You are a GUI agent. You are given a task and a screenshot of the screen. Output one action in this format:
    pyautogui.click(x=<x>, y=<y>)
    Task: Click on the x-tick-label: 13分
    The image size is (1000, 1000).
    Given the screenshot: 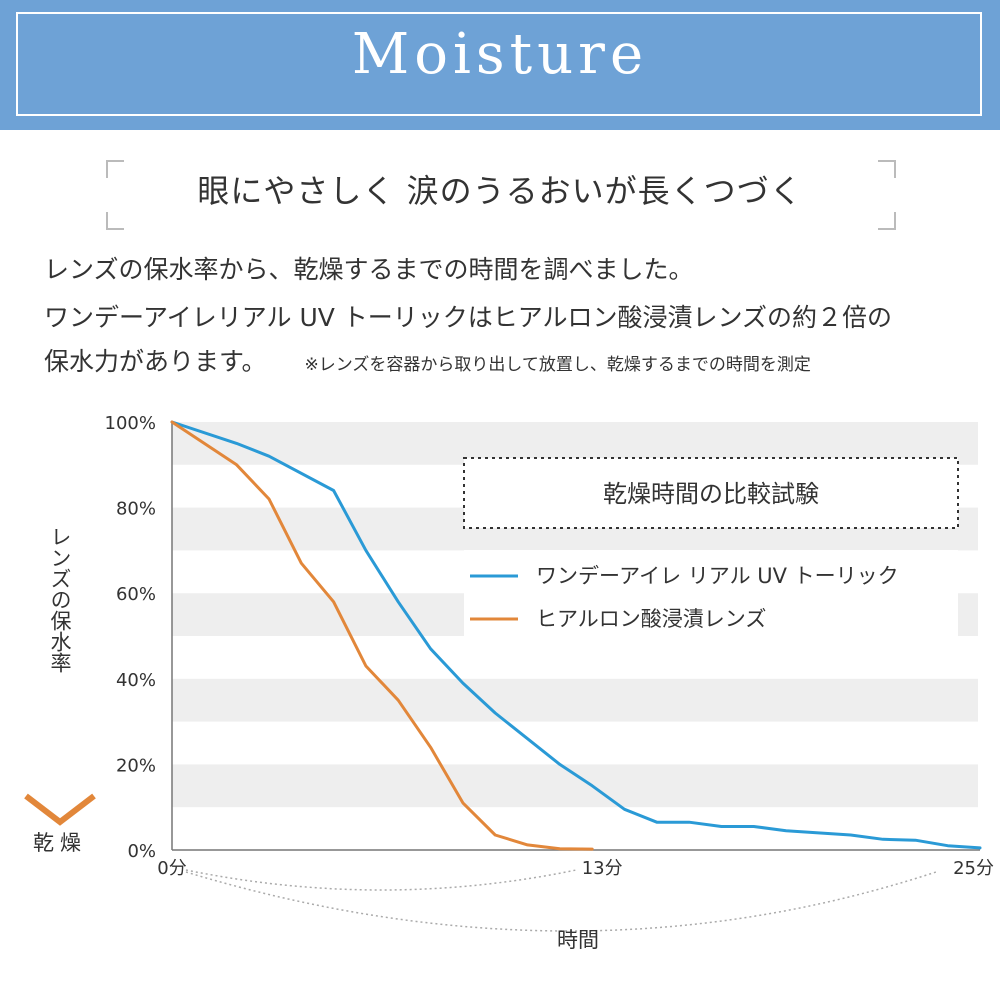 What is the action you would take?
    pyautogui.click(x=602, y=868)
    